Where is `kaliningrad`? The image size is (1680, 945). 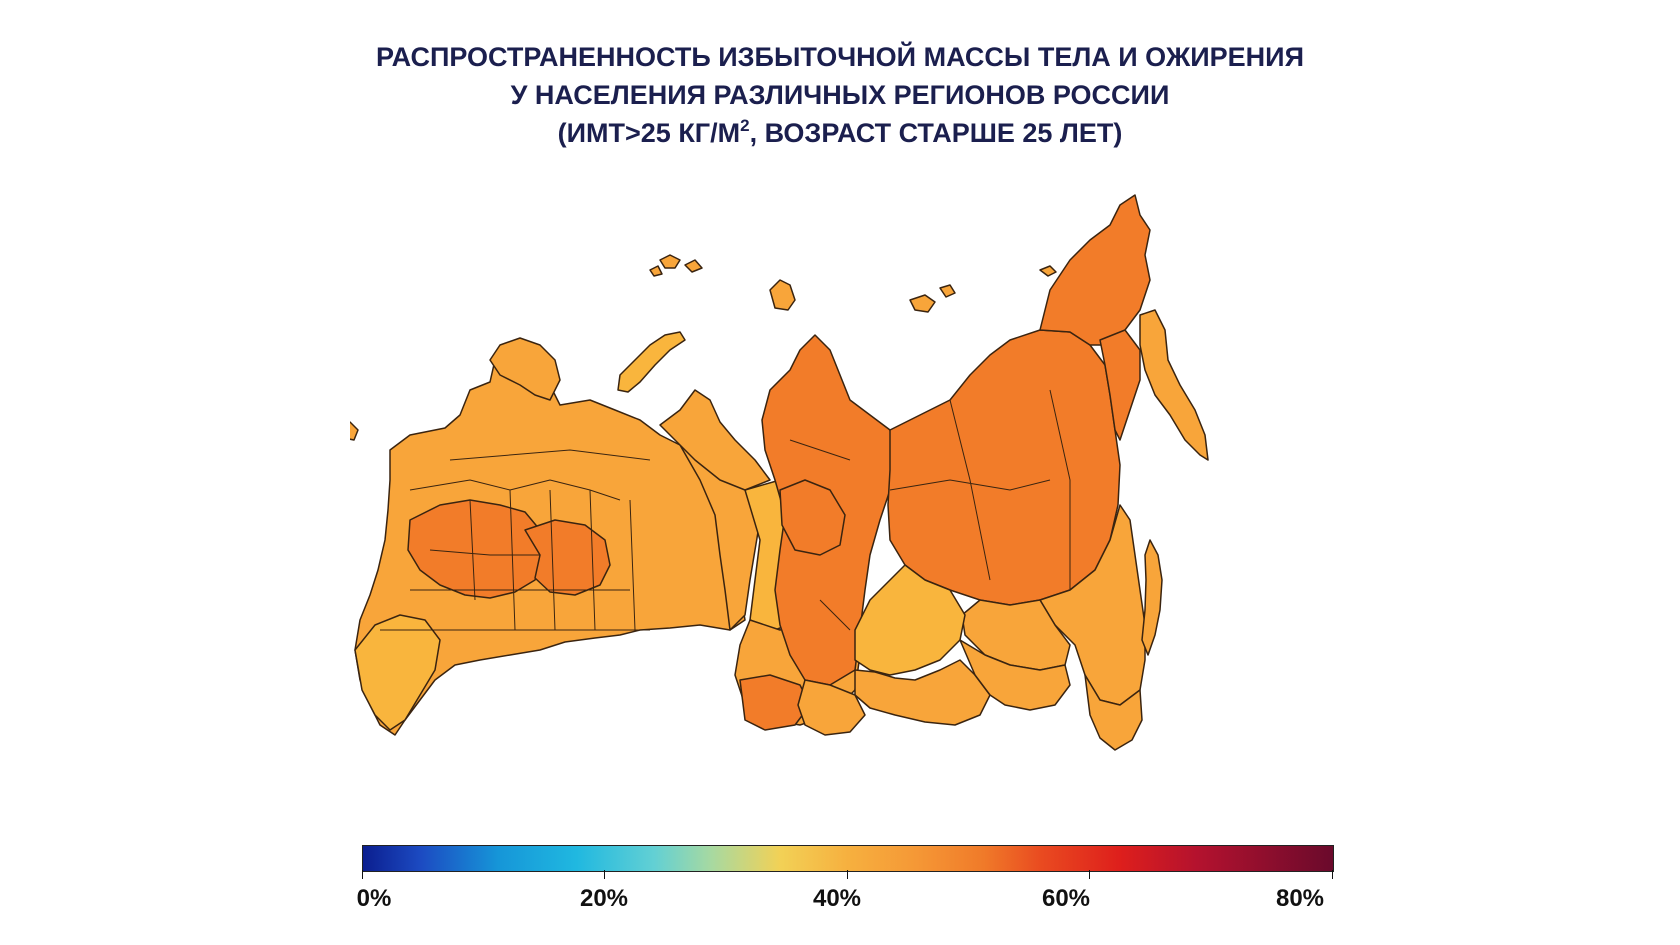
kaliningrad is located at coordinates (354, 431).